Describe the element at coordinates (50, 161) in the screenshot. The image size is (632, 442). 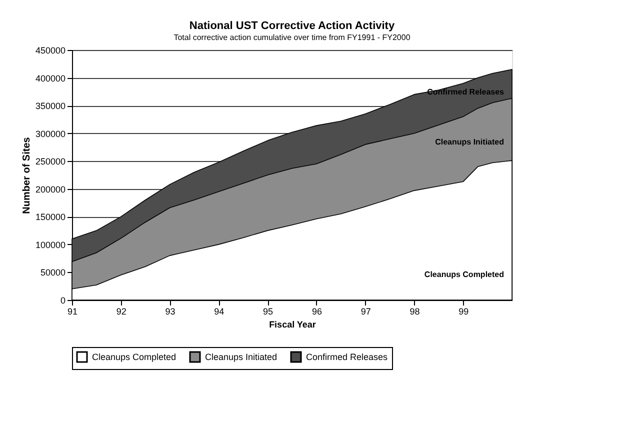
I see `y-tick-label: 250000` at that location.